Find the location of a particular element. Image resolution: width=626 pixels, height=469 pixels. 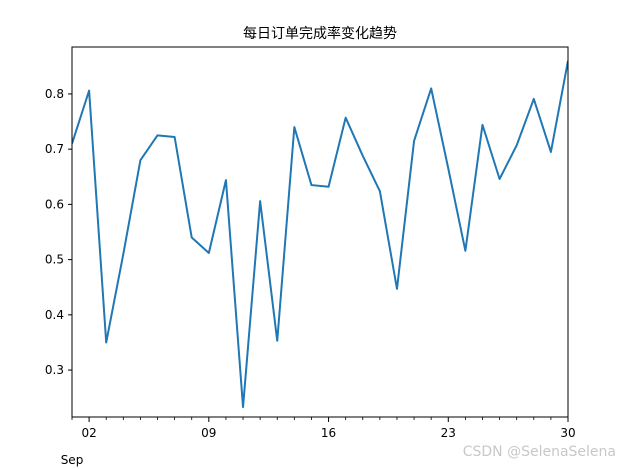

y-tick-label: 0.4 is located at coordinates (54, 315).